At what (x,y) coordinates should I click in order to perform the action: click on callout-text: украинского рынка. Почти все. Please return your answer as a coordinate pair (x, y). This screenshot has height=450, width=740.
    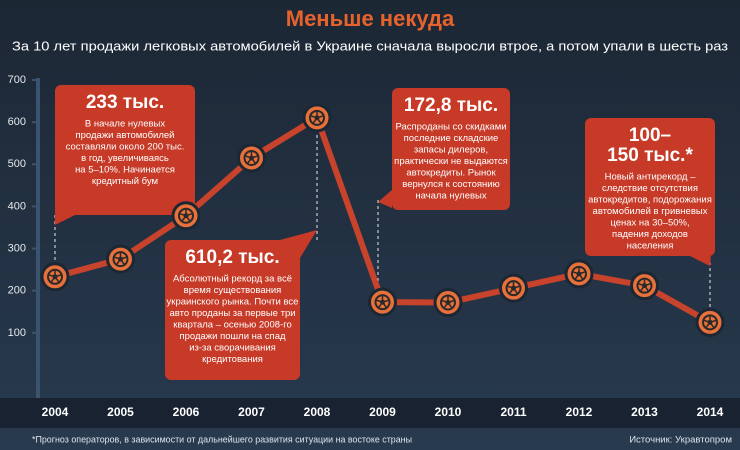
    Looking at the image, I should click on (233, 302).